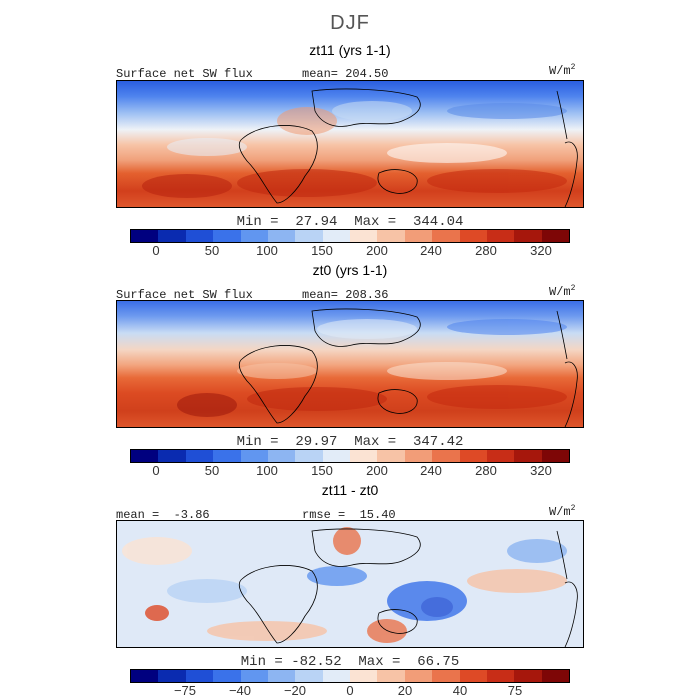 Image resolution: width=700 pixels, height=700 pixels. I want to click on panel-2-colorbar, so click(350, 456).